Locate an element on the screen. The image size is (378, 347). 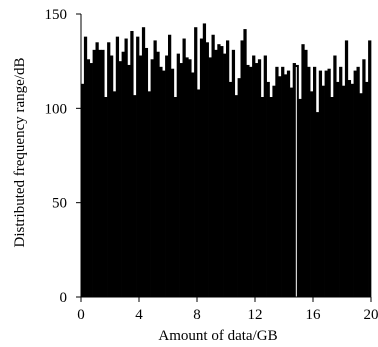
y-tick-label: 150 is located at coordinates (56, 15).